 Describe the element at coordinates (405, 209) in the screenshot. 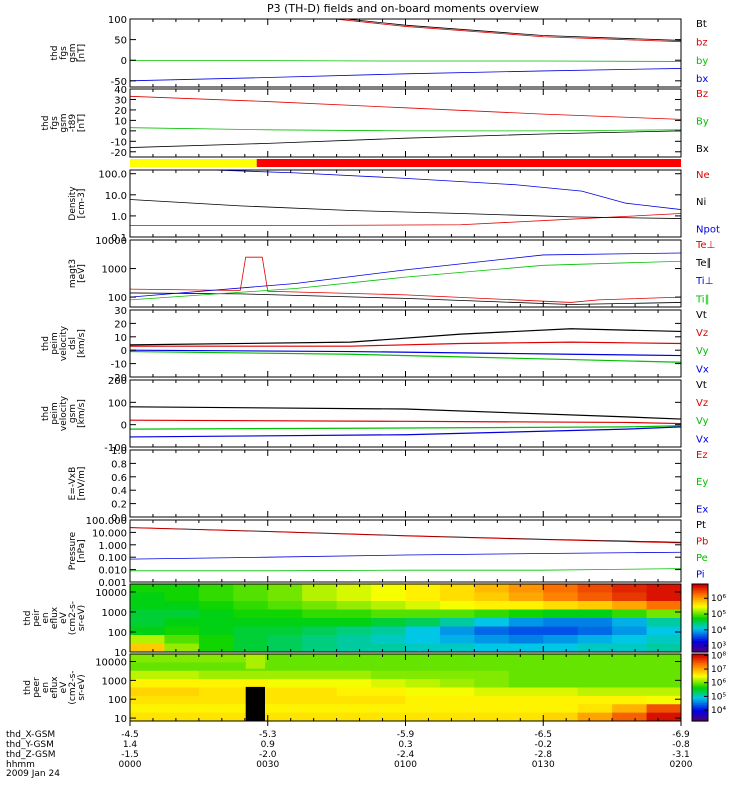

I see `series-line-Ni` at that location.